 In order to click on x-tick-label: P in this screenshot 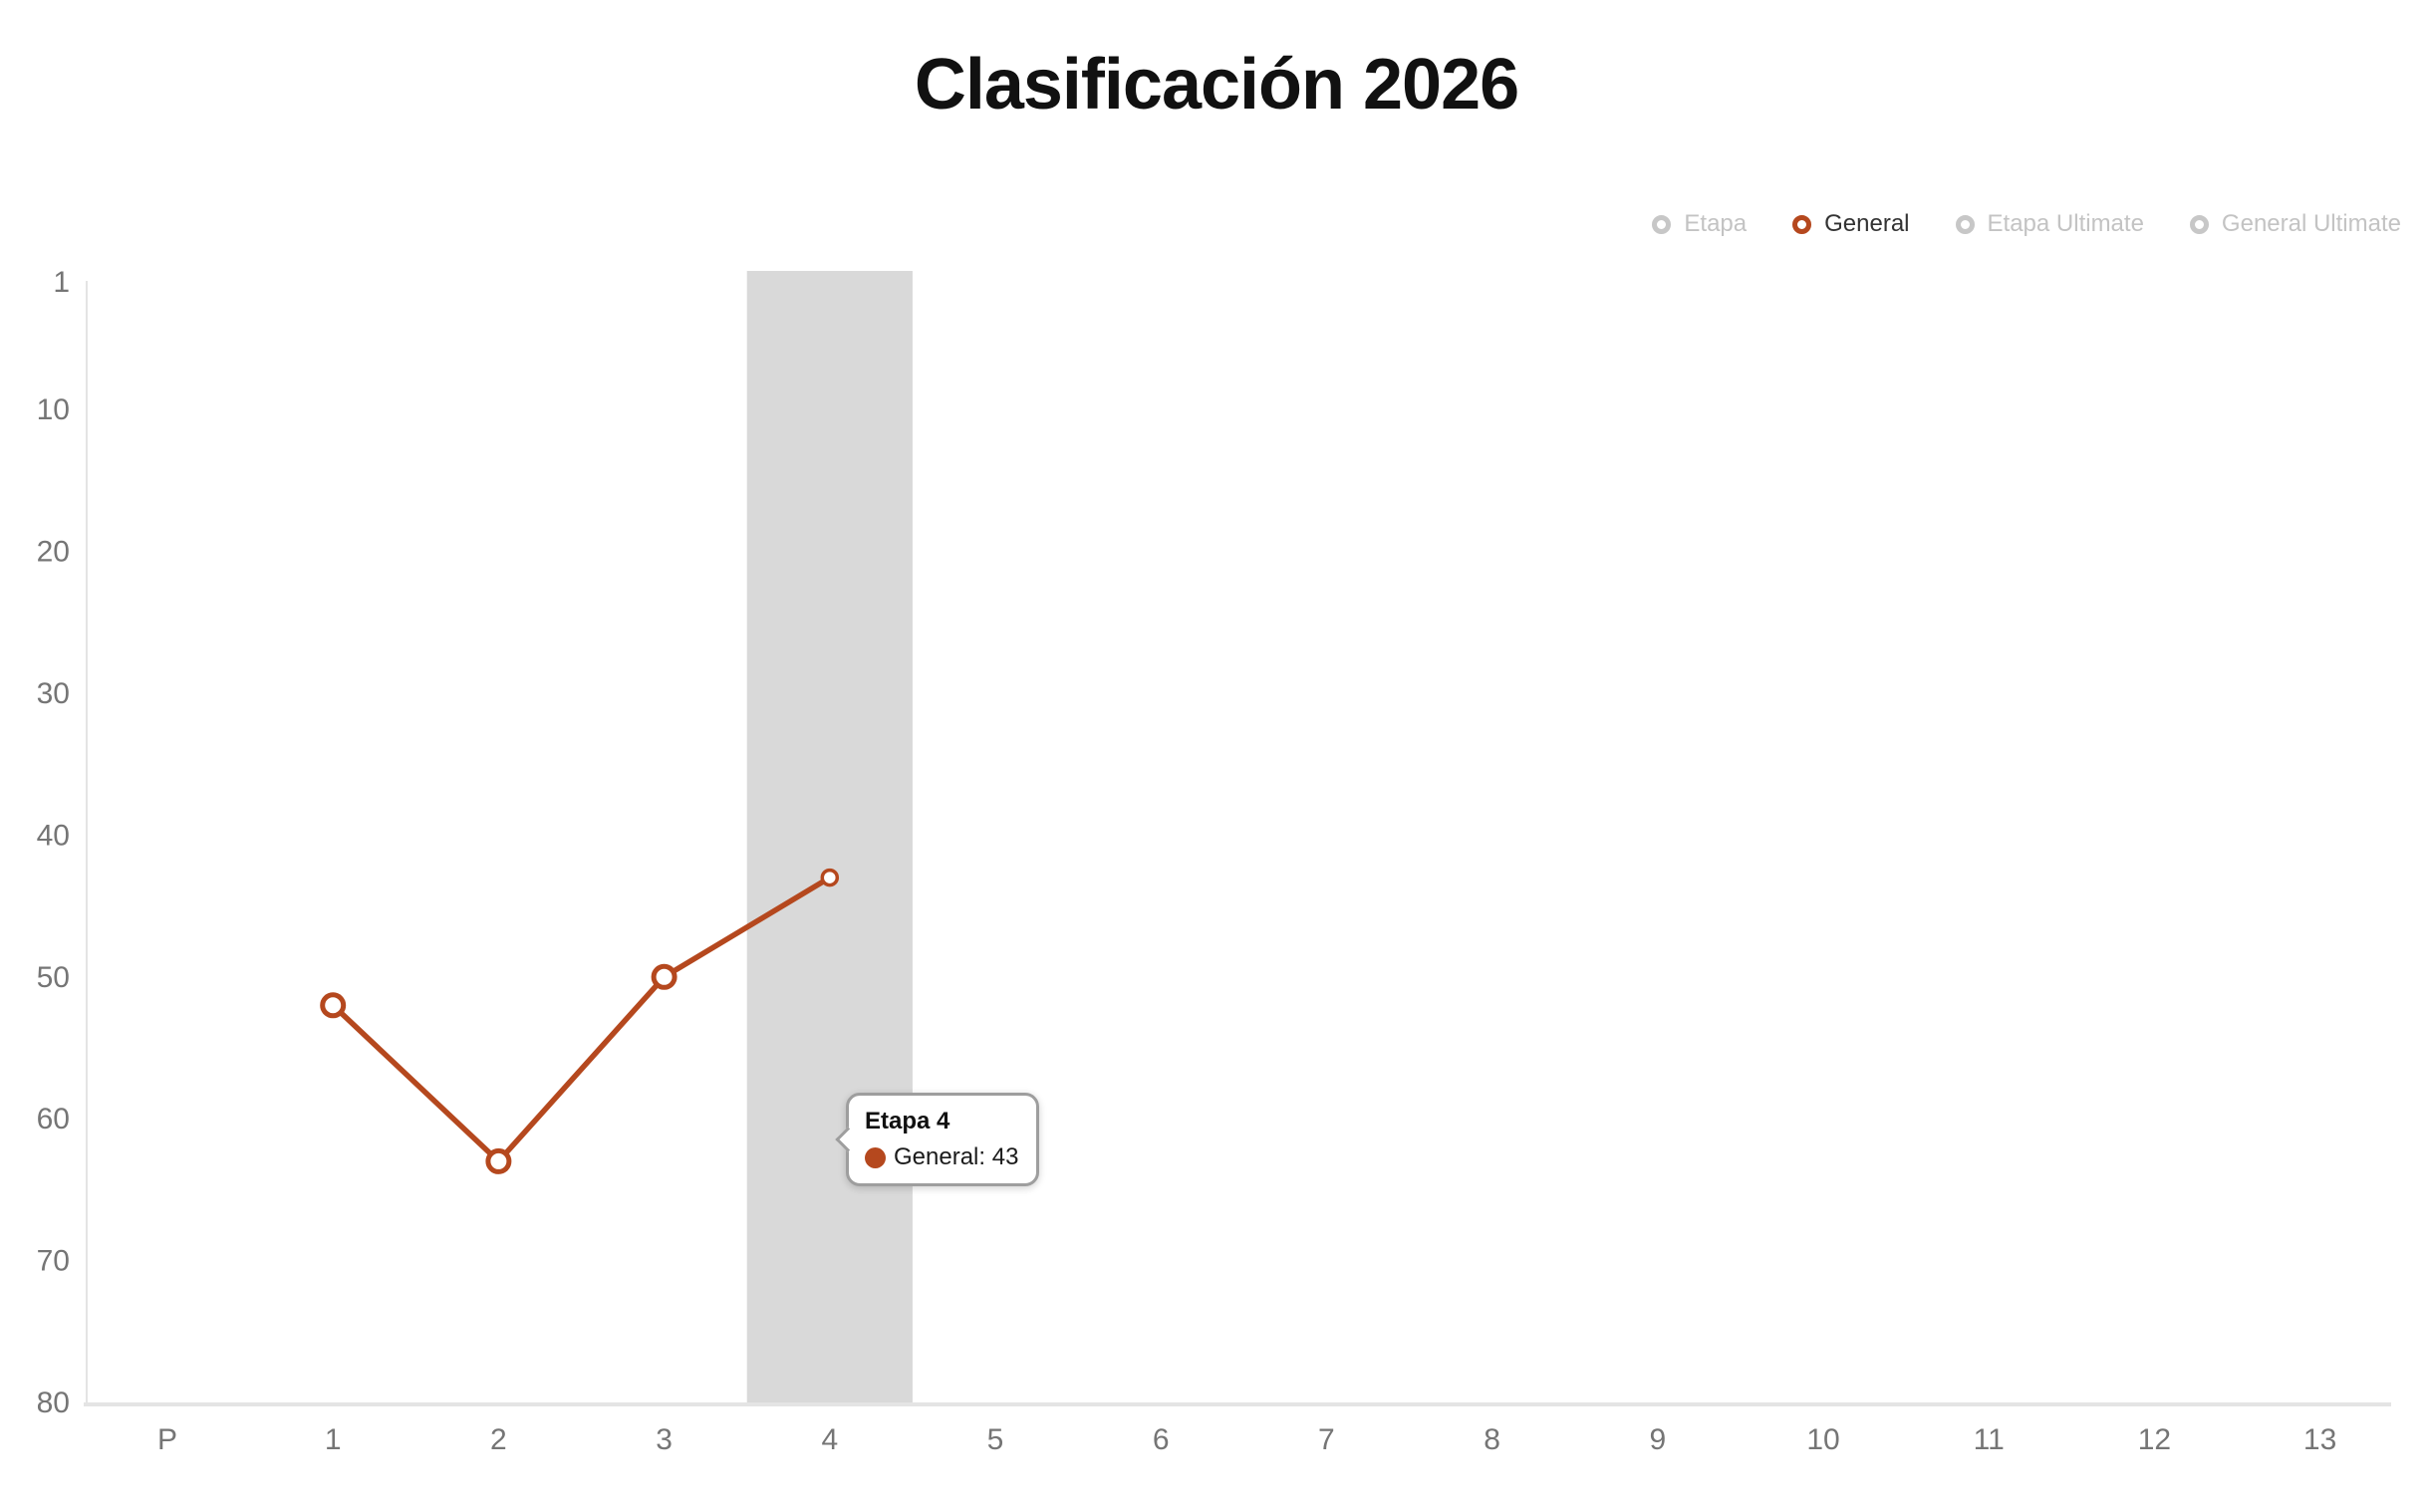, I will do `click(167, 1439)`.